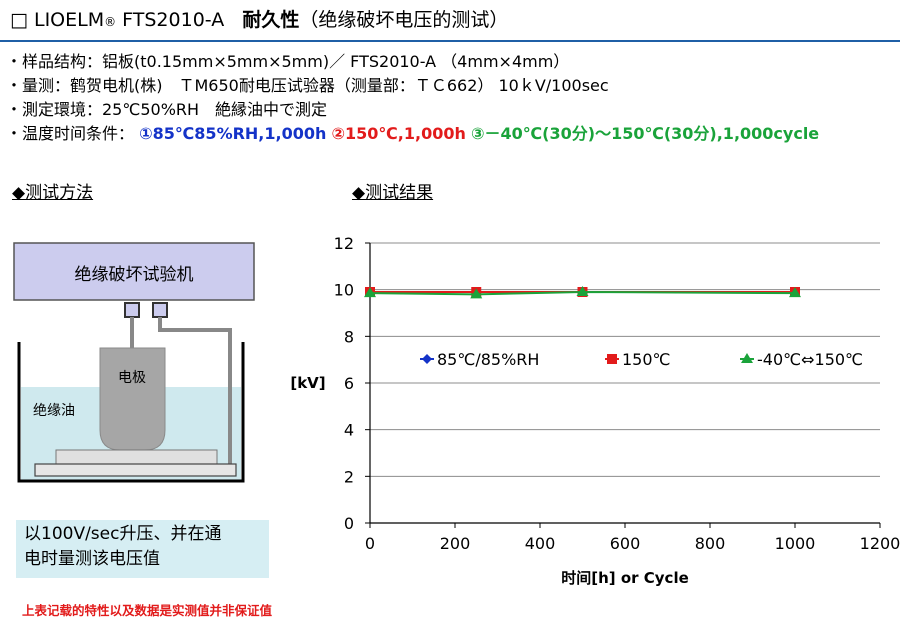  I want to click on sample-sheet, so click(136, 457).